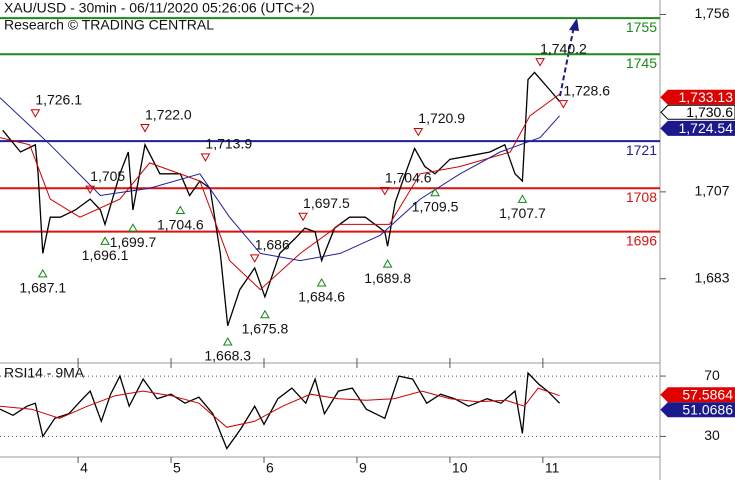 Image resolution: width=735 pixels, height=480 pixels. What do you see at coordinates (363, 468) in the screenshot?
I see `x-tick-label: 9` at bounding box center [363, 468].